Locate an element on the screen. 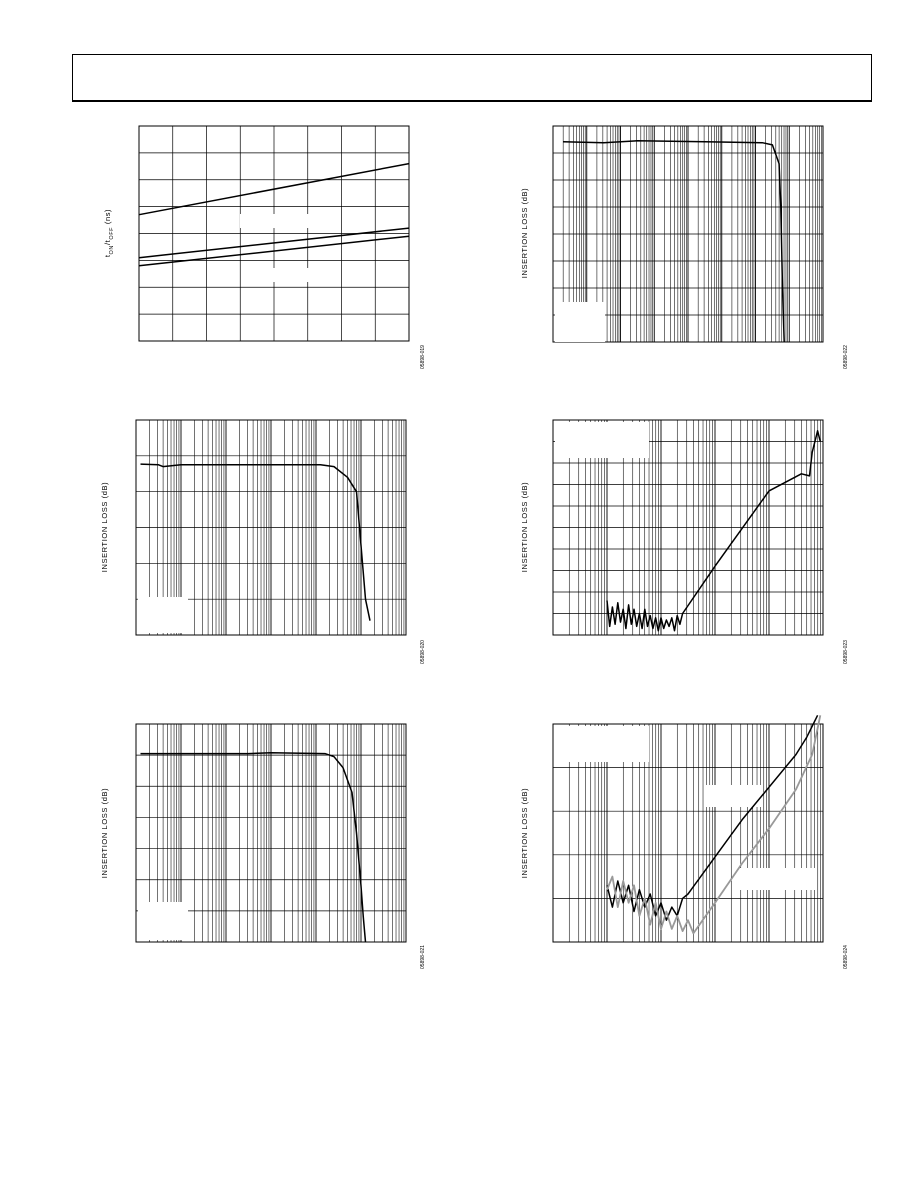  chart-fig-insertion-loss-c: INSERTION LOSS (dB) 05898-021 is located at coordinates (263, 846).